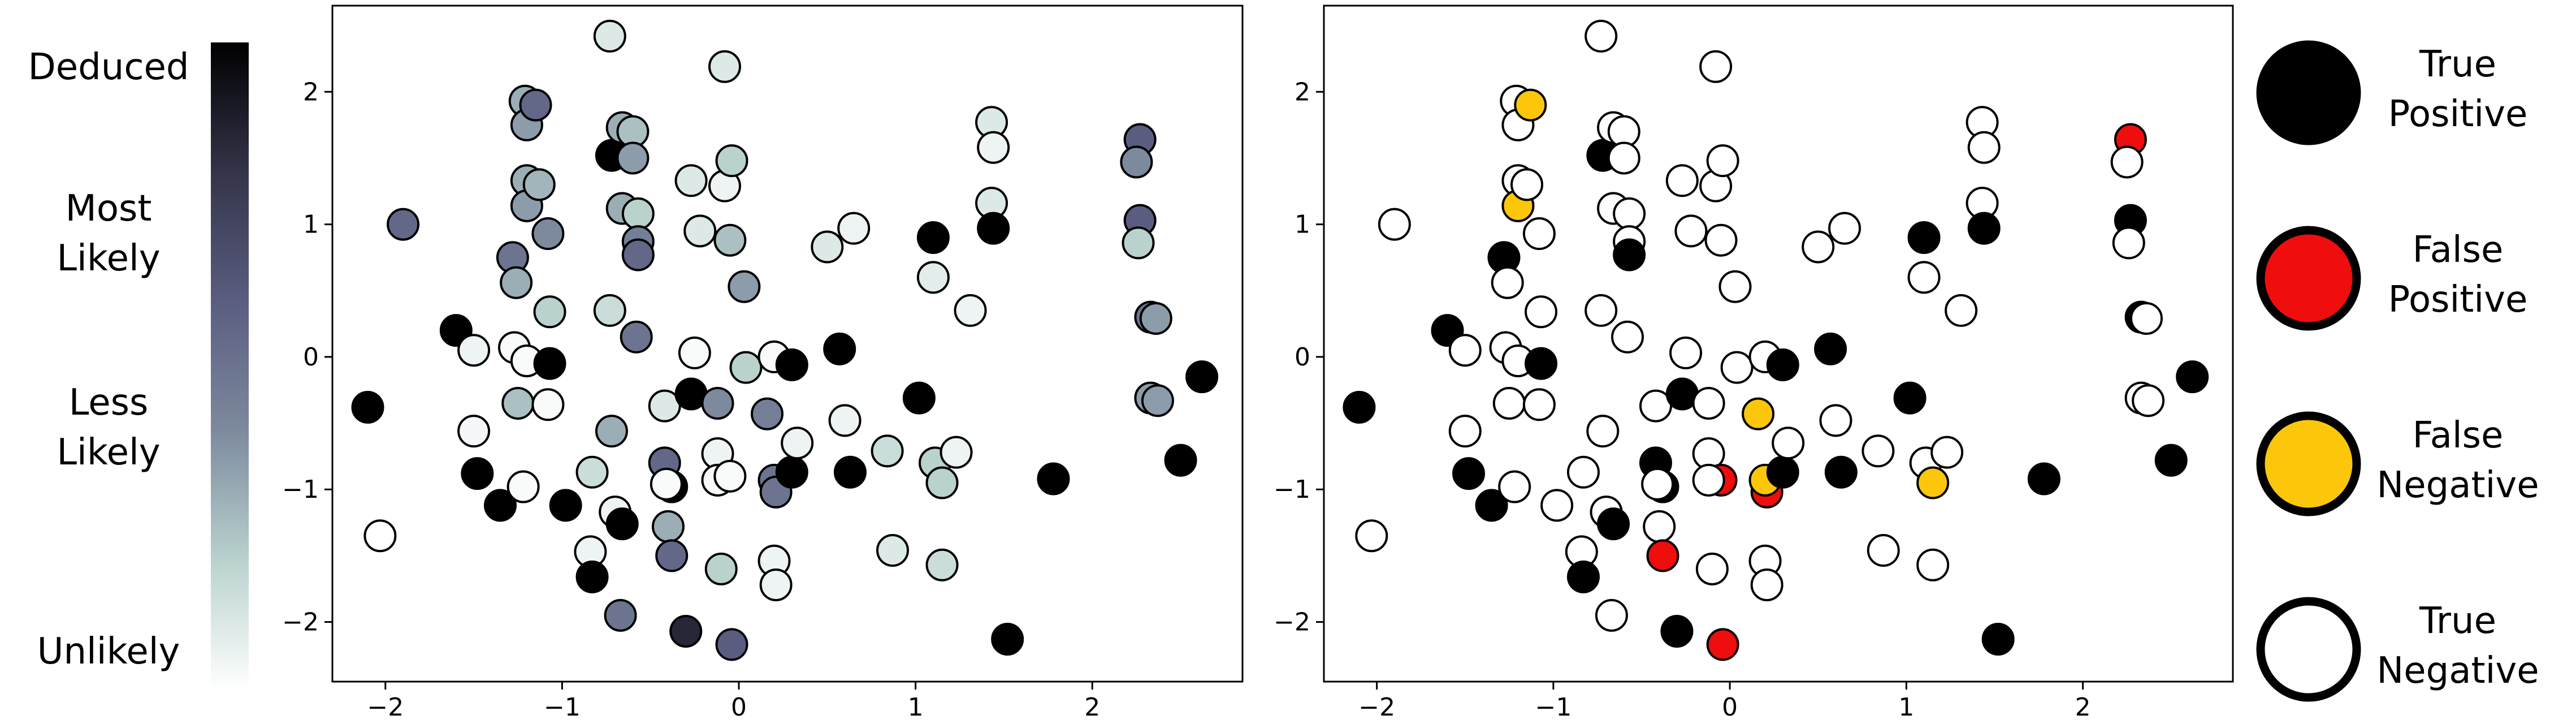 The image size is (2576, 728). What do you see at coordinates (108, 67) in the screenshot?
I see `colorbar-label-deduced: Deduced` at bounding box center [108, 67].